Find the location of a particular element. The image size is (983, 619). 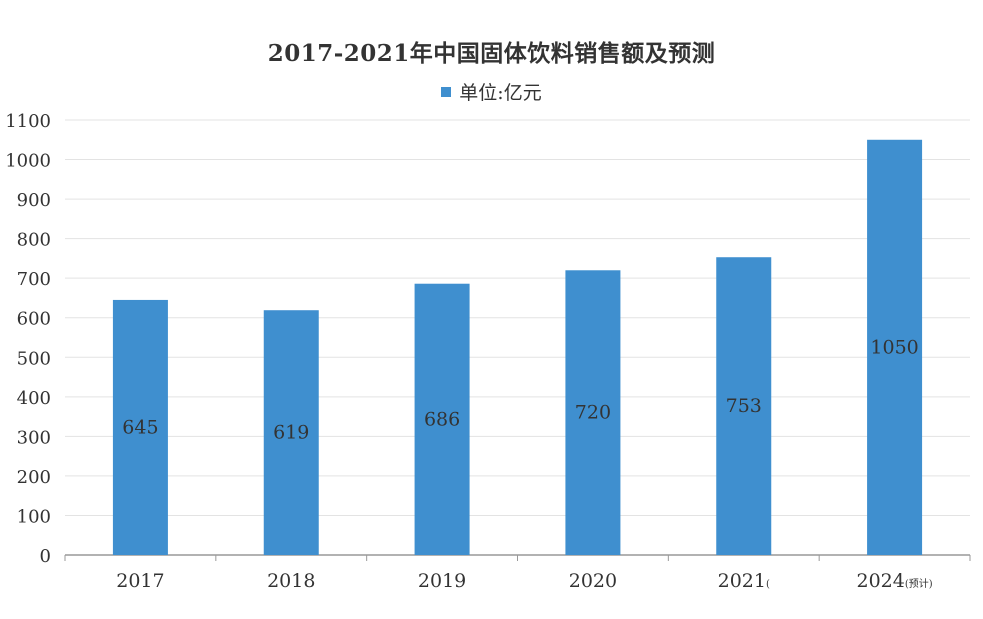

legend-swatch is located at coordinates (446, 91).